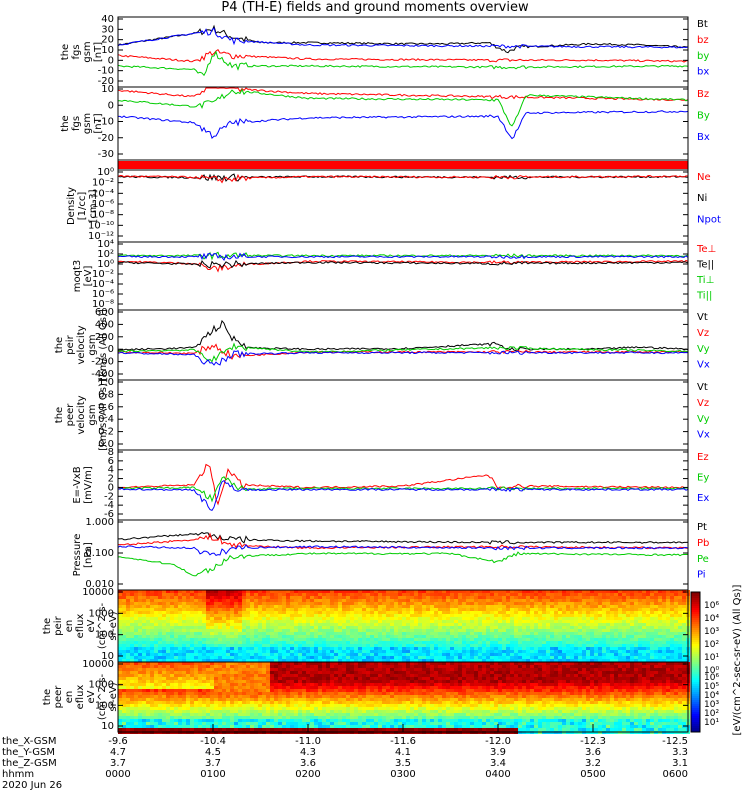  What do you see at coordinates (703, 115) in the screenshot?
I see `legend-entry: By` at bounding box center [703, 115].